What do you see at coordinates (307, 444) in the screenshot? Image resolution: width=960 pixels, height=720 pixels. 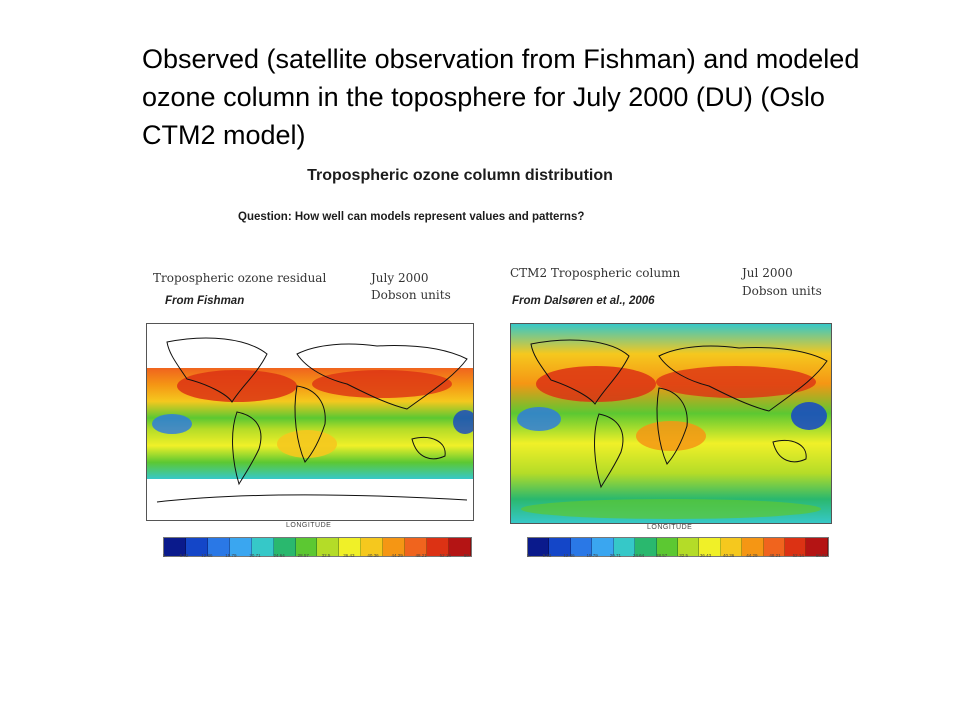 I see `left-hotspot-atlantic` at bounding box center [307, 444].